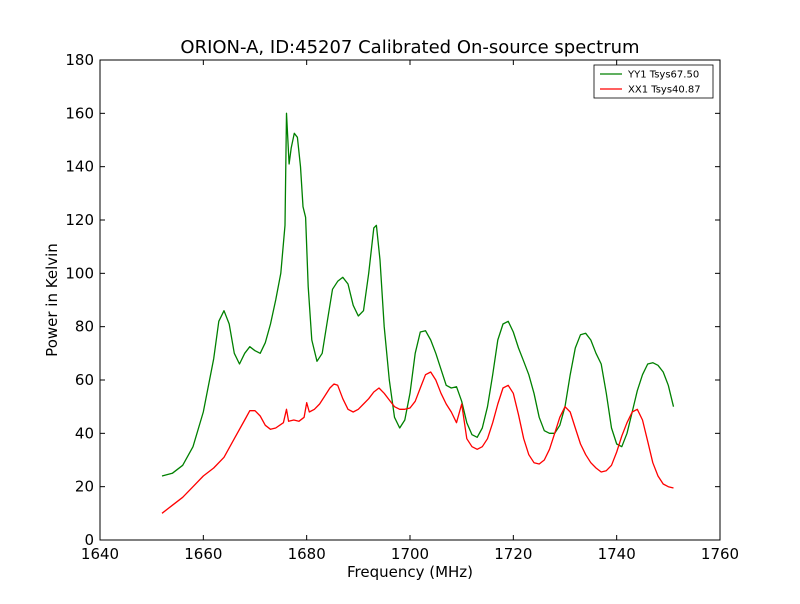 The image size is (800, 604). I want to click on x-tick-label: 1640, so click(100, 554).